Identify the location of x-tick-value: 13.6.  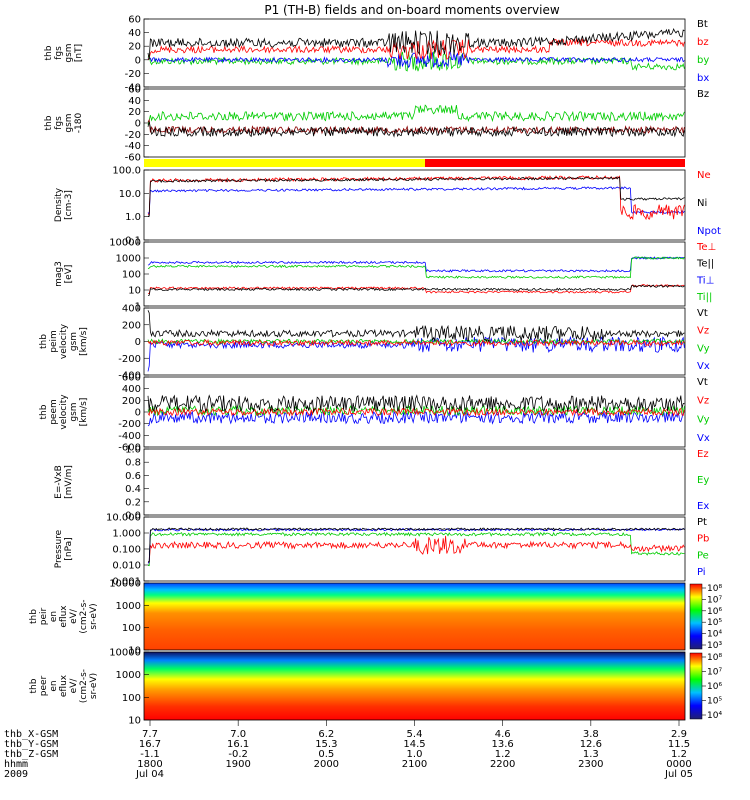
(503, 744).